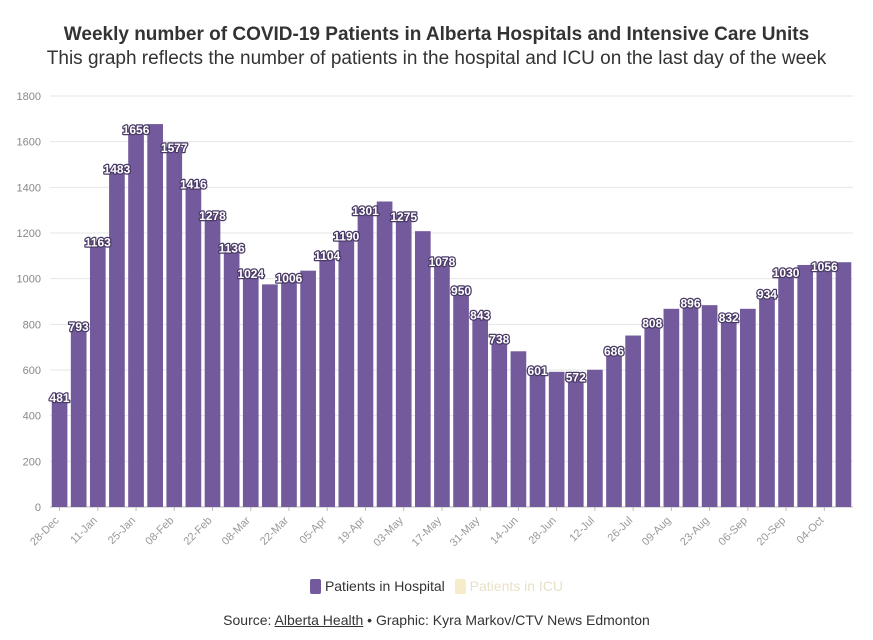 The width and height of the screenshot is (873, 640). What do you see at coordinates (377, 586) in the screenshot?
I see `legend-item-hospital: Patients in Hospital` at bounding box center [377, 586].